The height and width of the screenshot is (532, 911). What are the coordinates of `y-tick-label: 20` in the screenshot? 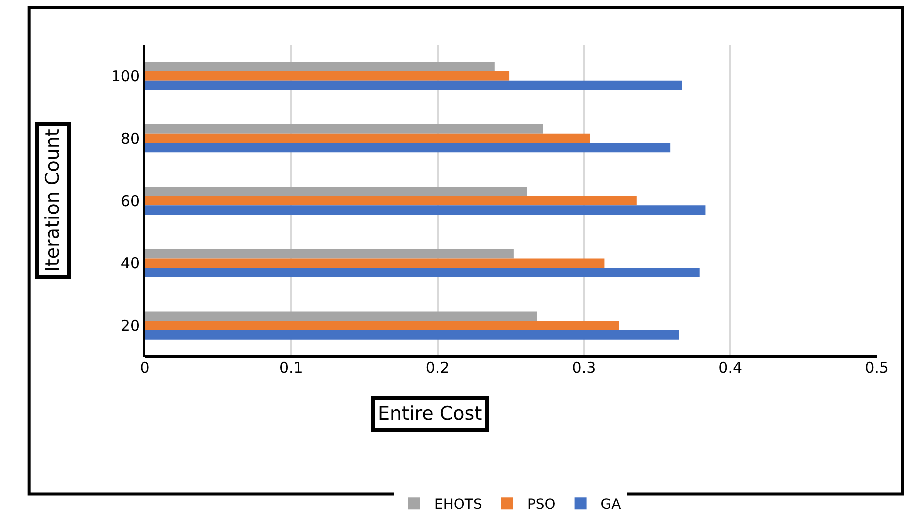 It's located at (130, 326).